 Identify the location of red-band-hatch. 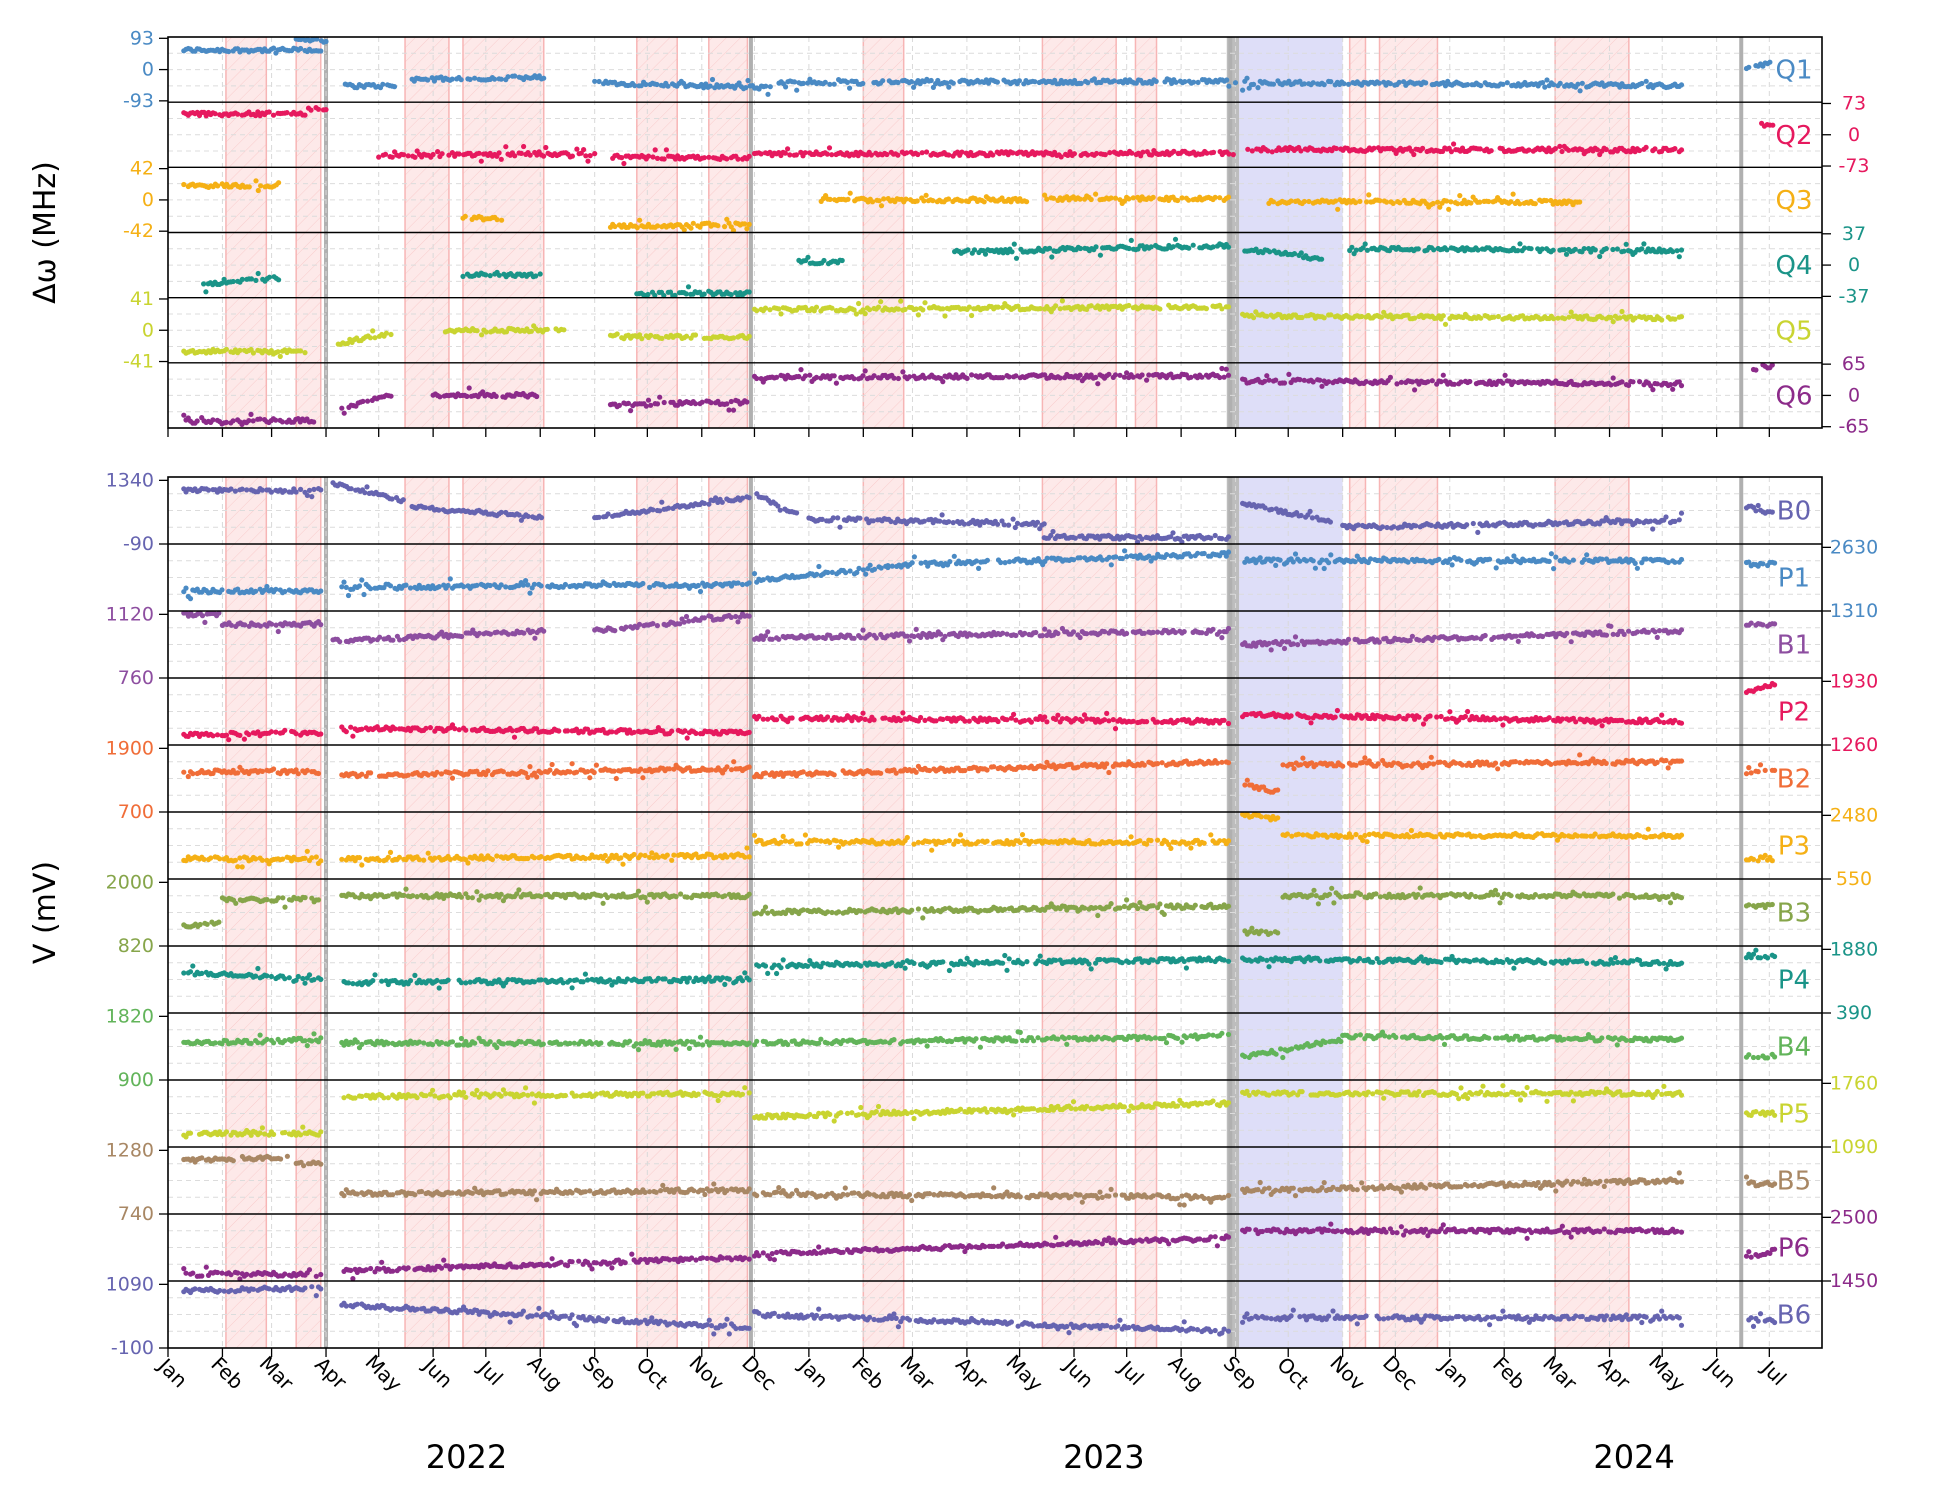
(308, 912).